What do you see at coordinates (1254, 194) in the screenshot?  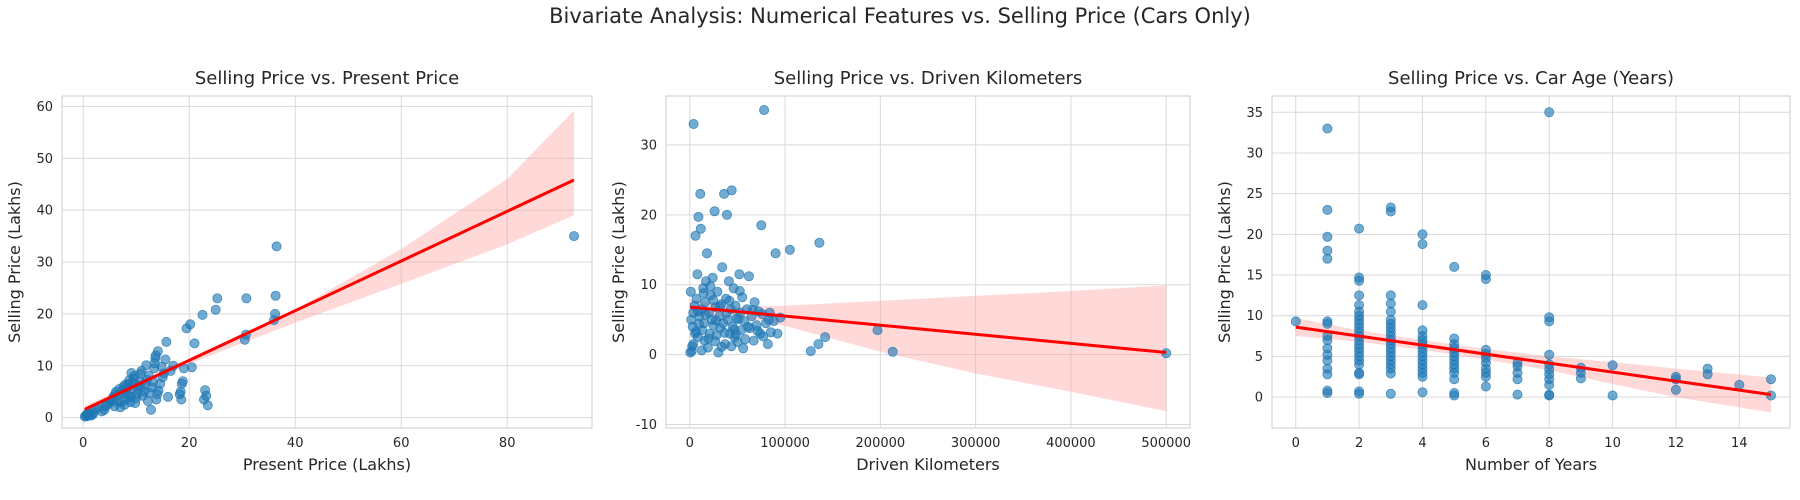 I see `y-tick-label: 25` at bounding box center [1254, 194].